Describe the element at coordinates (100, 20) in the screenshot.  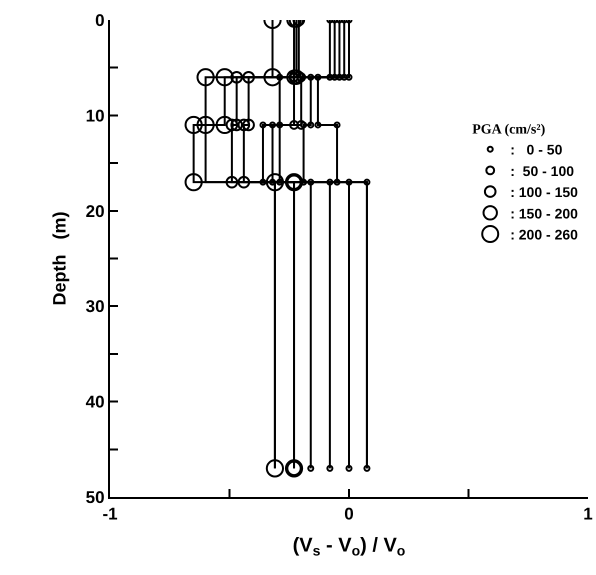
I see `y-tick-label: 0` at that location.